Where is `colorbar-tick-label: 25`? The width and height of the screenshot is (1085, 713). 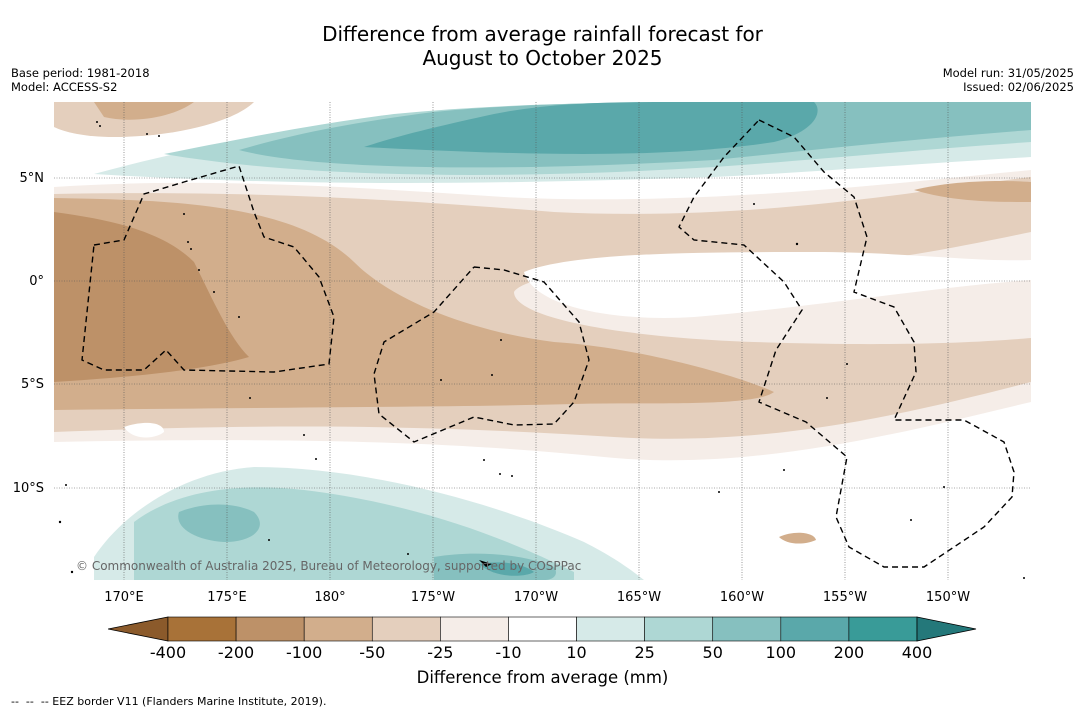
colorbar-tick-label: 25 is located at coordinates (644, 652).